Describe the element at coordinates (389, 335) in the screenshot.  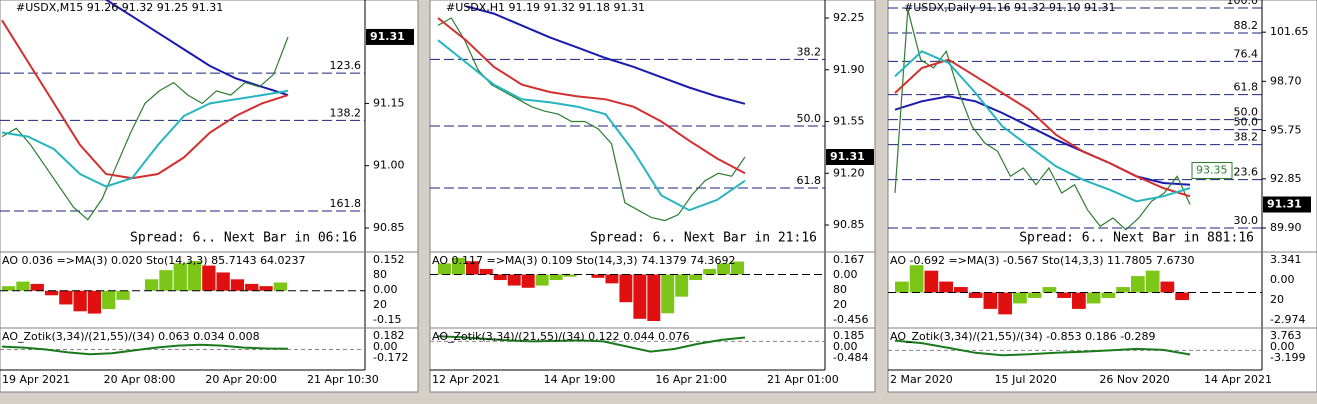
I see `zotik-tick-label: 0.182` at that location.